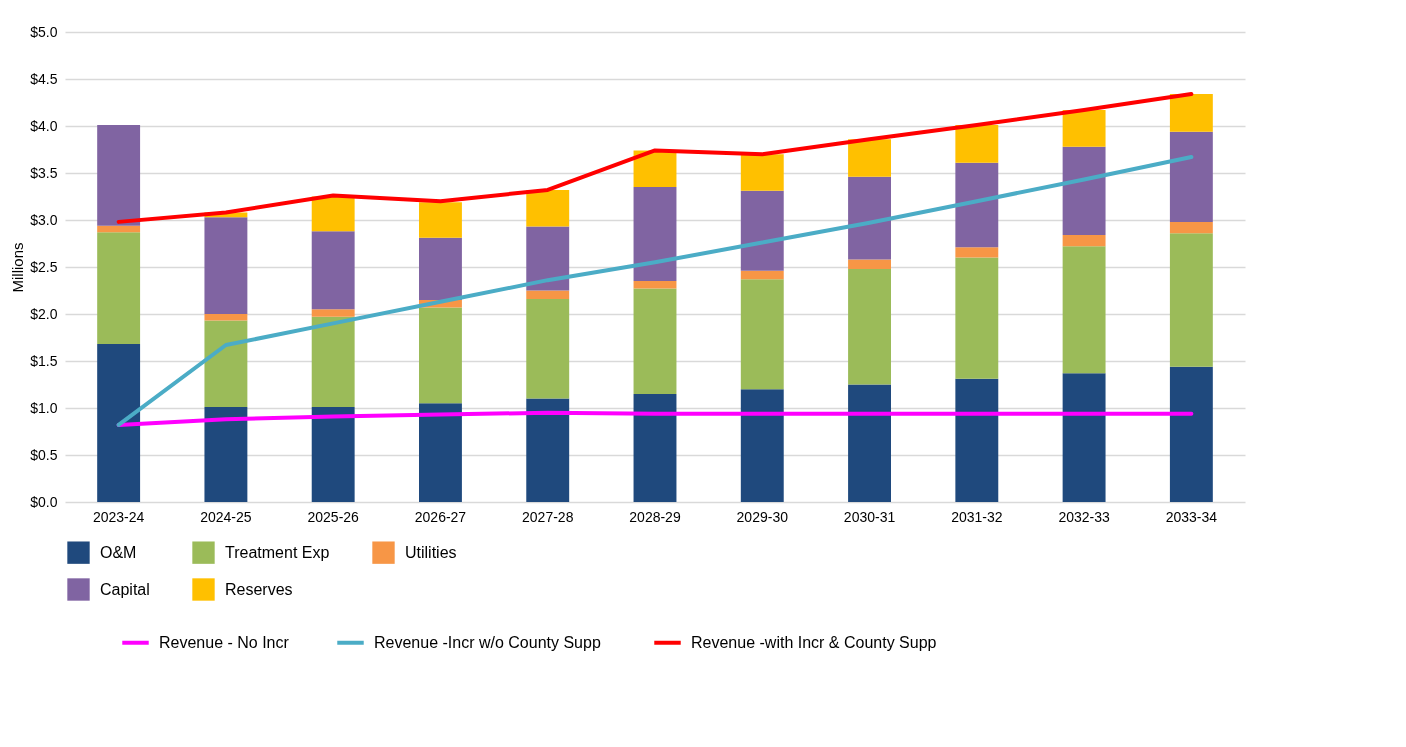 The height and width of the screenshot is (747, 1406). I want to click on x-tick-label: 2032-33, so click(1084, 516).